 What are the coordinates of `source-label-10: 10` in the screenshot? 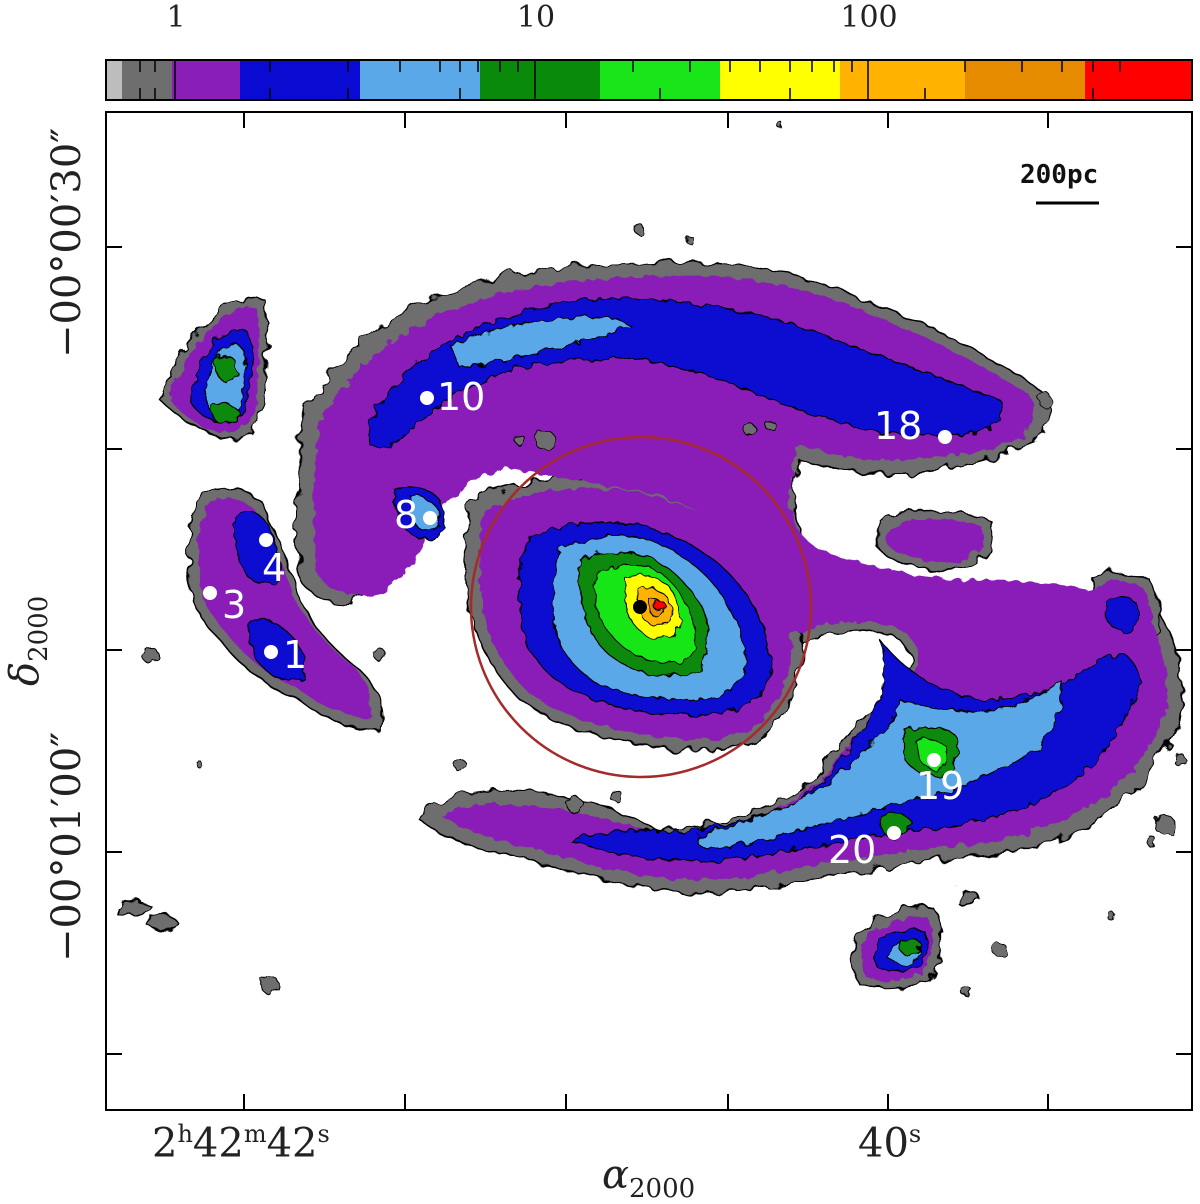 It's located at (461, 397).